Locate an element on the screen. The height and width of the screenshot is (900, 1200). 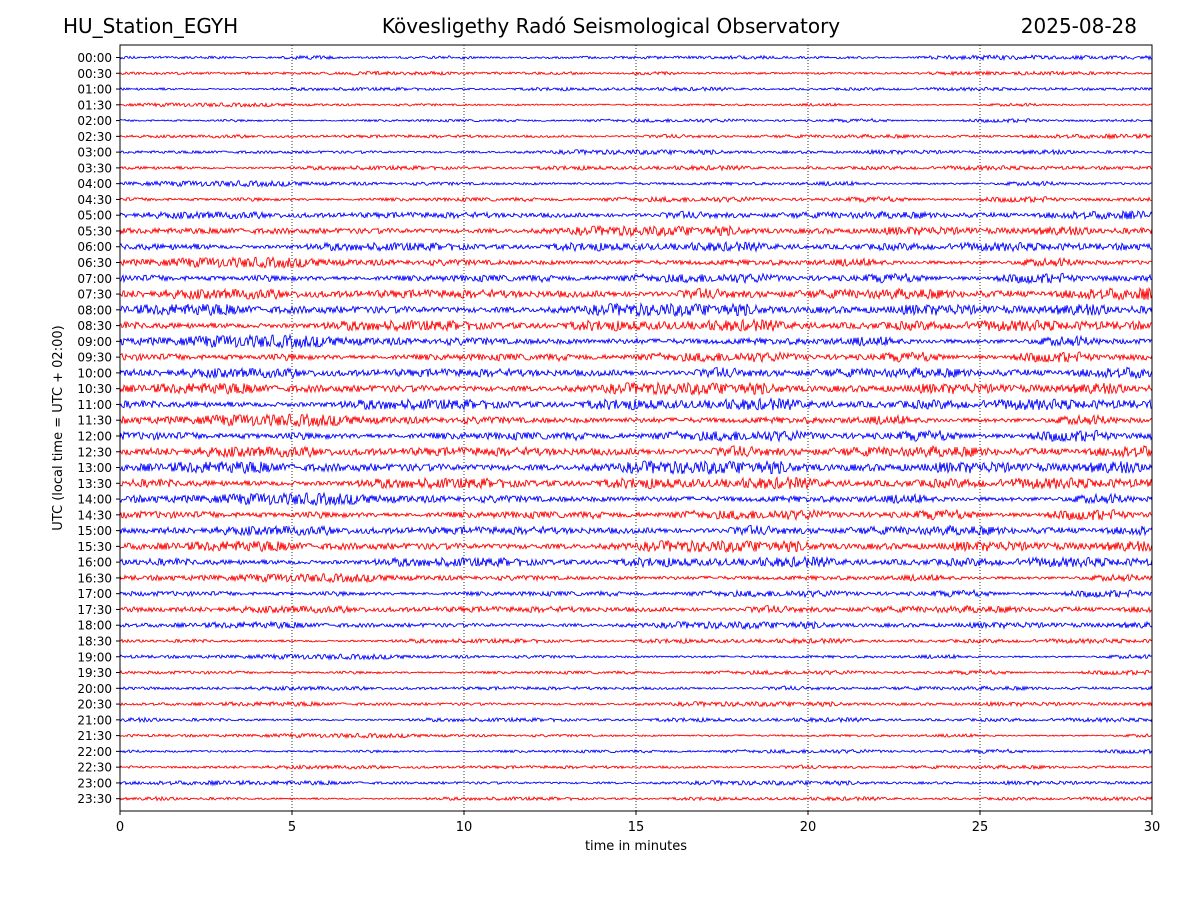
x-axis-ticks: 0 5 10 15 20 25 30 is located at coordinates (638, 823).